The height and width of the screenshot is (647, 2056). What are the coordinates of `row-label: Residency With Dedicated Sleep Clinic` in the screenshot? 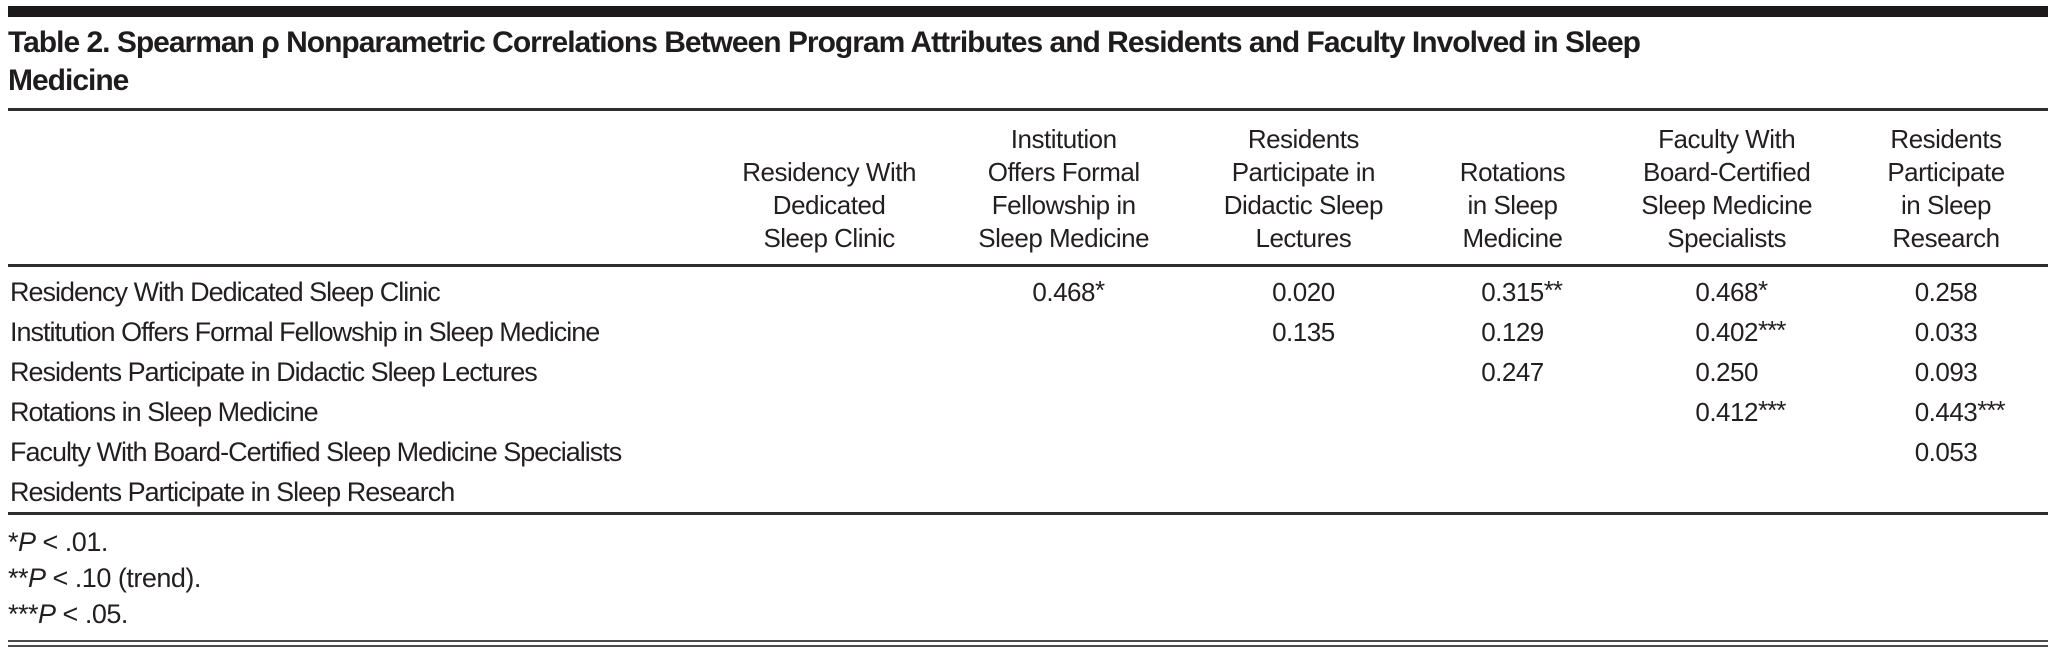 It's located at (225, 291).